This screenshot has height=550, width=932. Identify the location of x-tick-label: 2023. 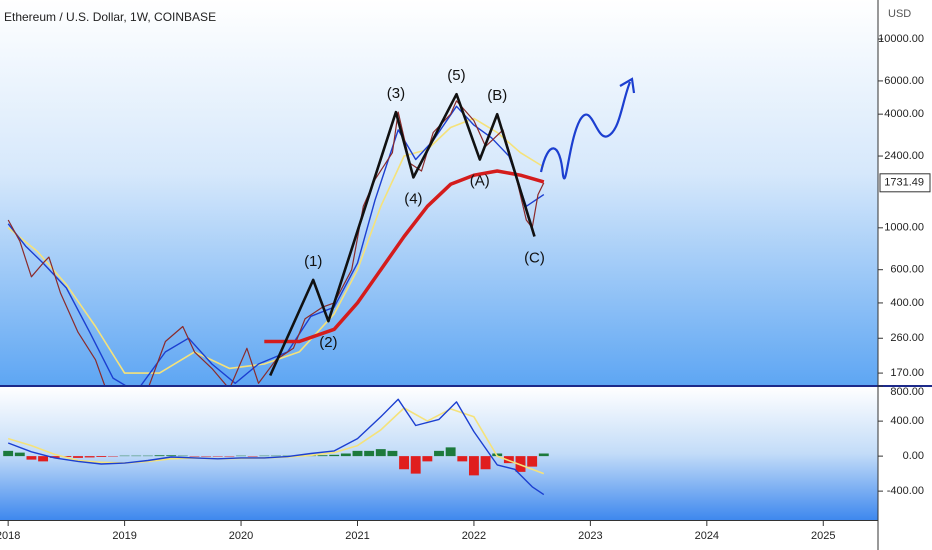
(590, 536).